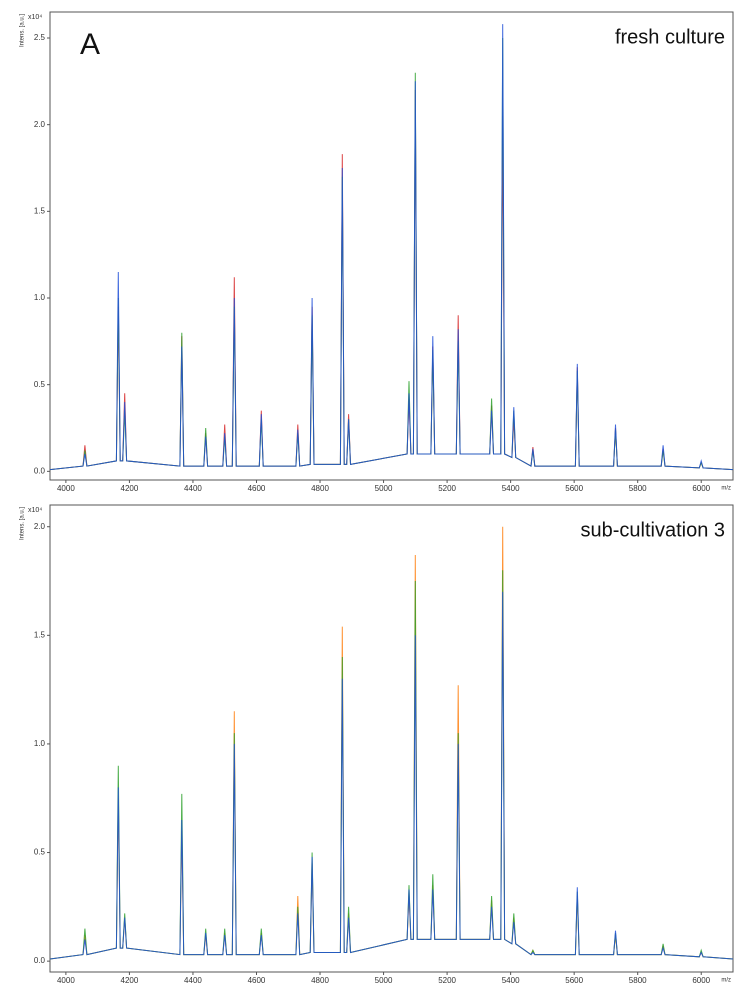 The width and height of the screenshot is (745, 1006). Describe the element at coordinates (40, 37) in the screenshot. I see `y-tick-label: 2.5` at that location.